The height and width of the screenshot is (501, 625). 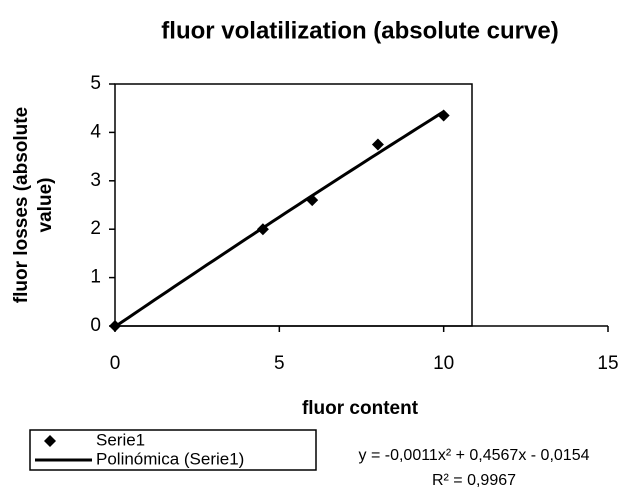 What do you see at coordinates (120, 439) in the screenshot?
I see `legend-label: Serie1` at bounding box center [120, 439].